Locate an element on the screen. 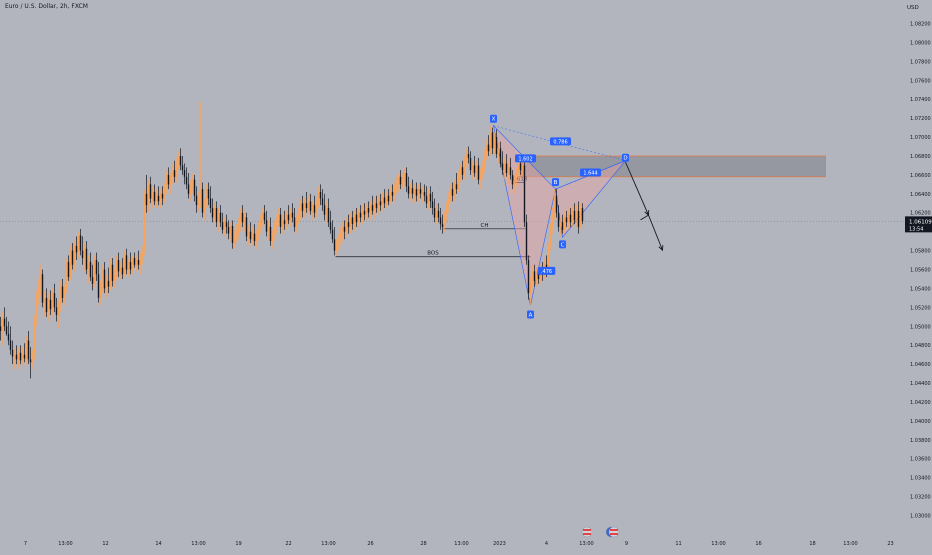 The width and height of the screenshot is (932, 555). economic-events is located at coordinates (600, 532).